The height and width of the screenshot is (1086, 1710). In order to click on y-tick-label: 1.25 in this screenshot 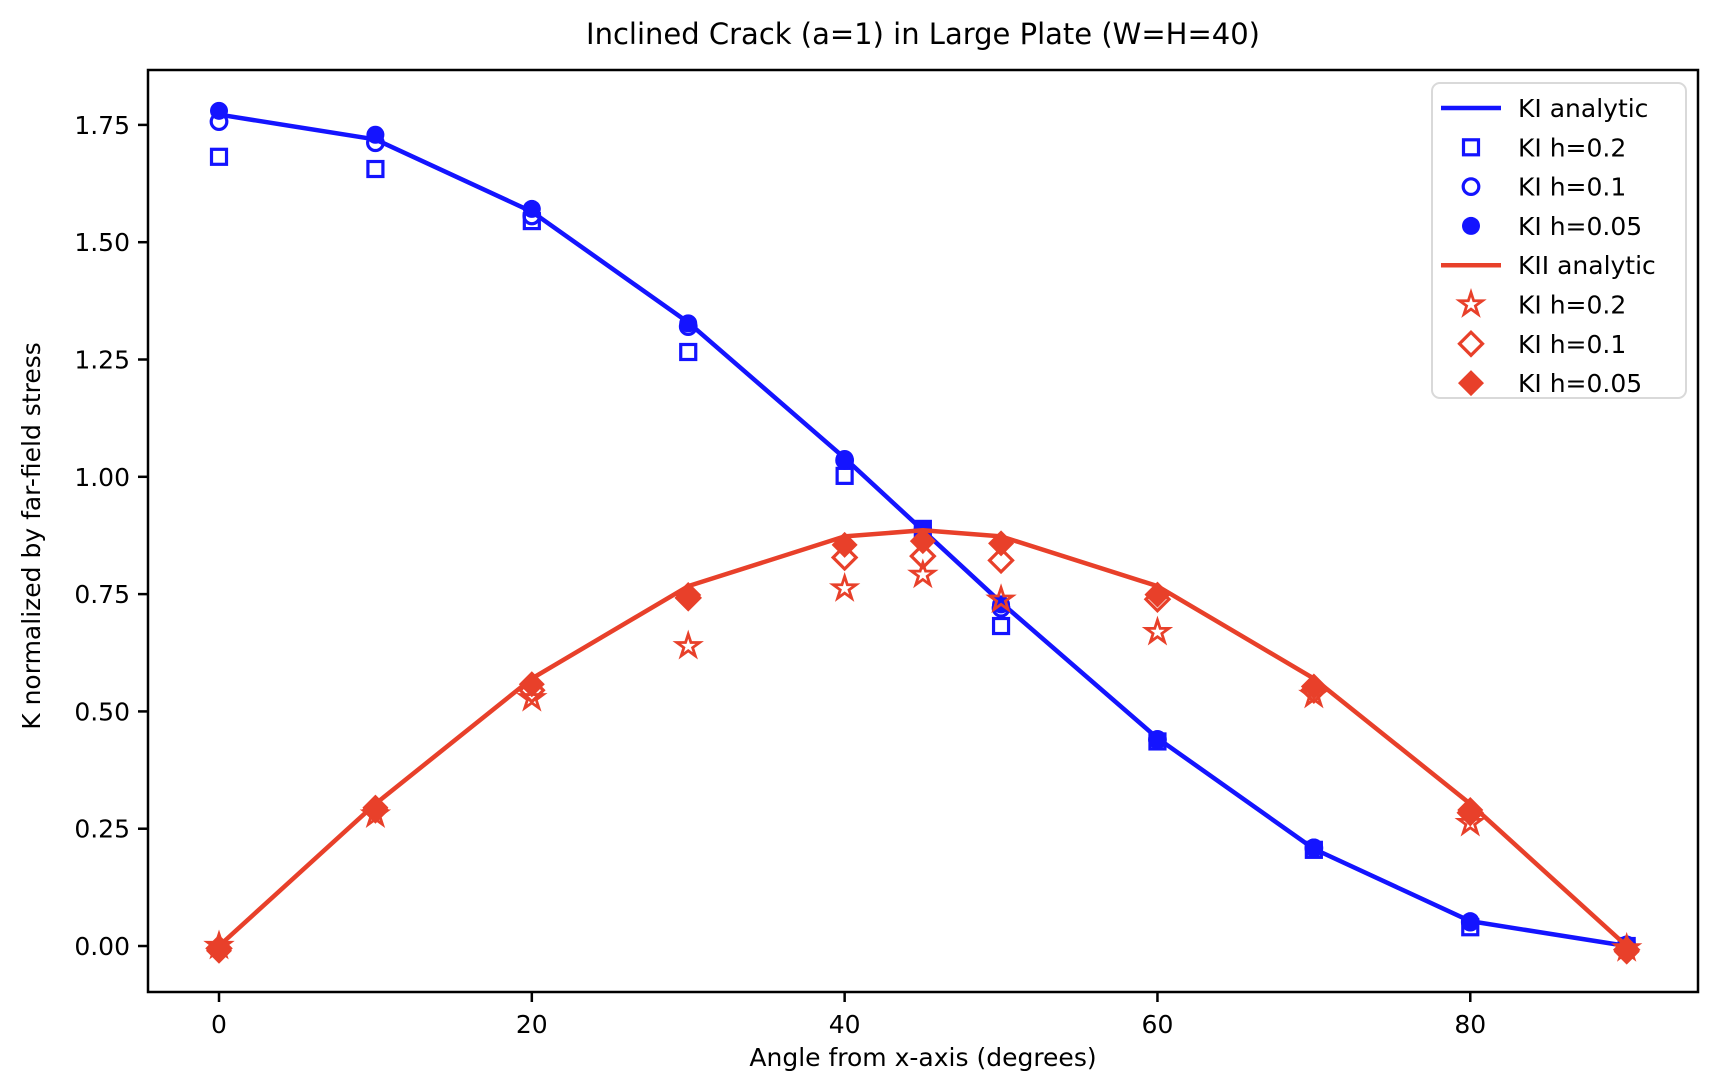, I will do `click(102, 360)`.